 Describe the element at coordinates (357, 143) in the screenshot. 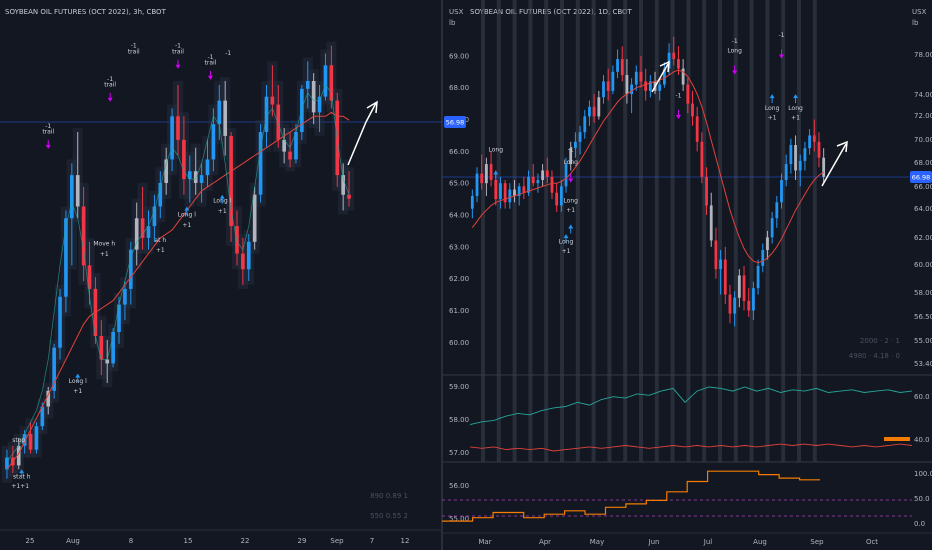

I see `left-forecast-arrow` at that location.